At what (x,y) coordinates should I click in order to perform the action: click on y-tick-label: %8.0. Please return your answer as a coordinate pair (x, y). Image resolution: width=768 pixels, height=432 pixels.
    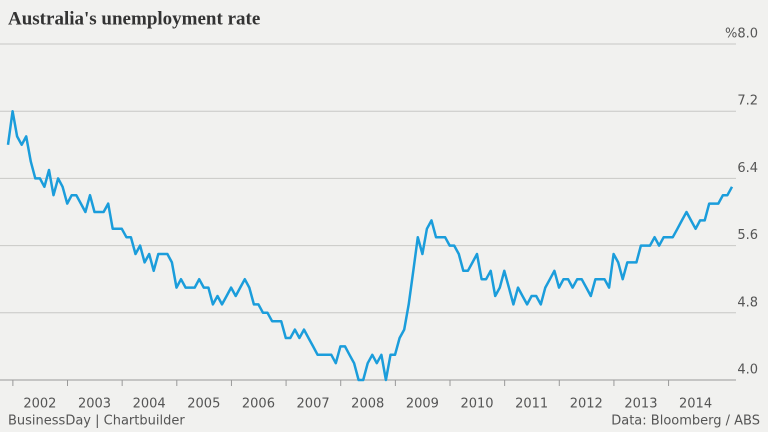
    Looking at the image, I should click on (741, 34).